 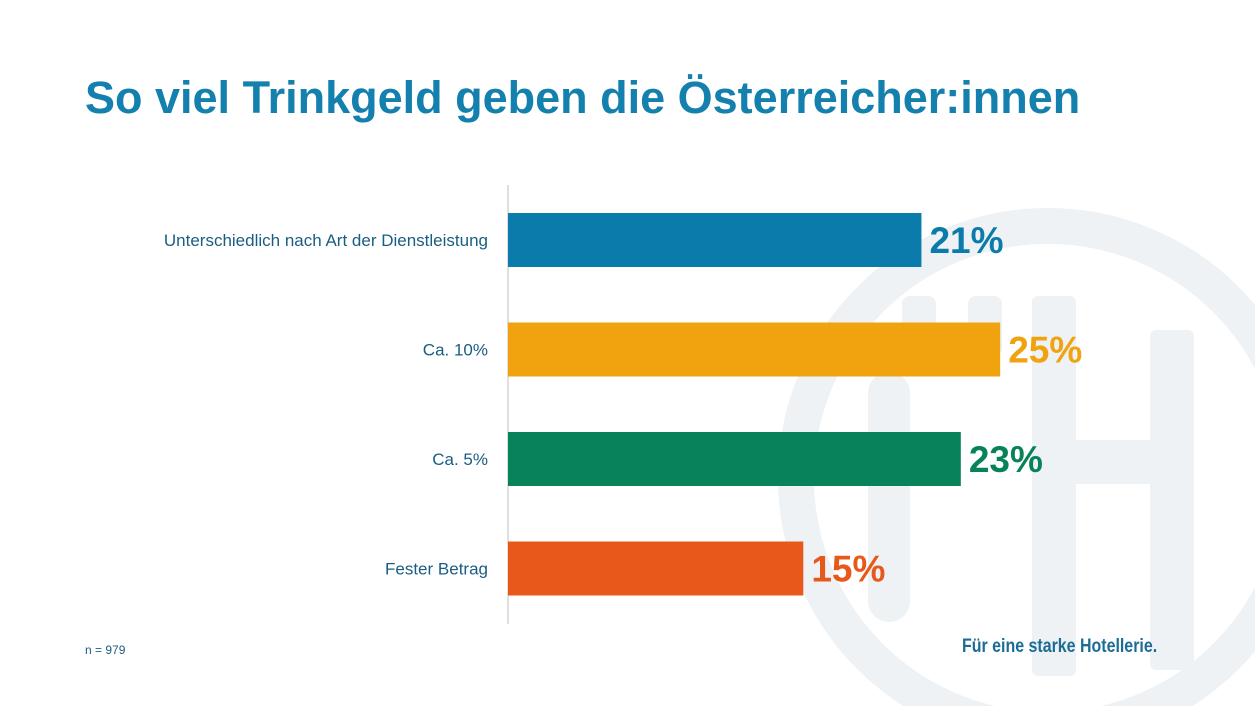 I want to click on logo-letter-h-right, so click(x=1172, y=500).